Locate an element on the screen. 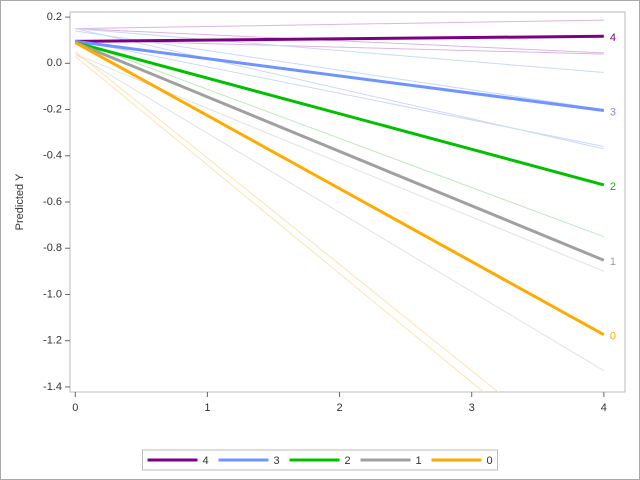 The image size is (640, 480). x-tick-label: 2 is located at coordinates (340, 408).